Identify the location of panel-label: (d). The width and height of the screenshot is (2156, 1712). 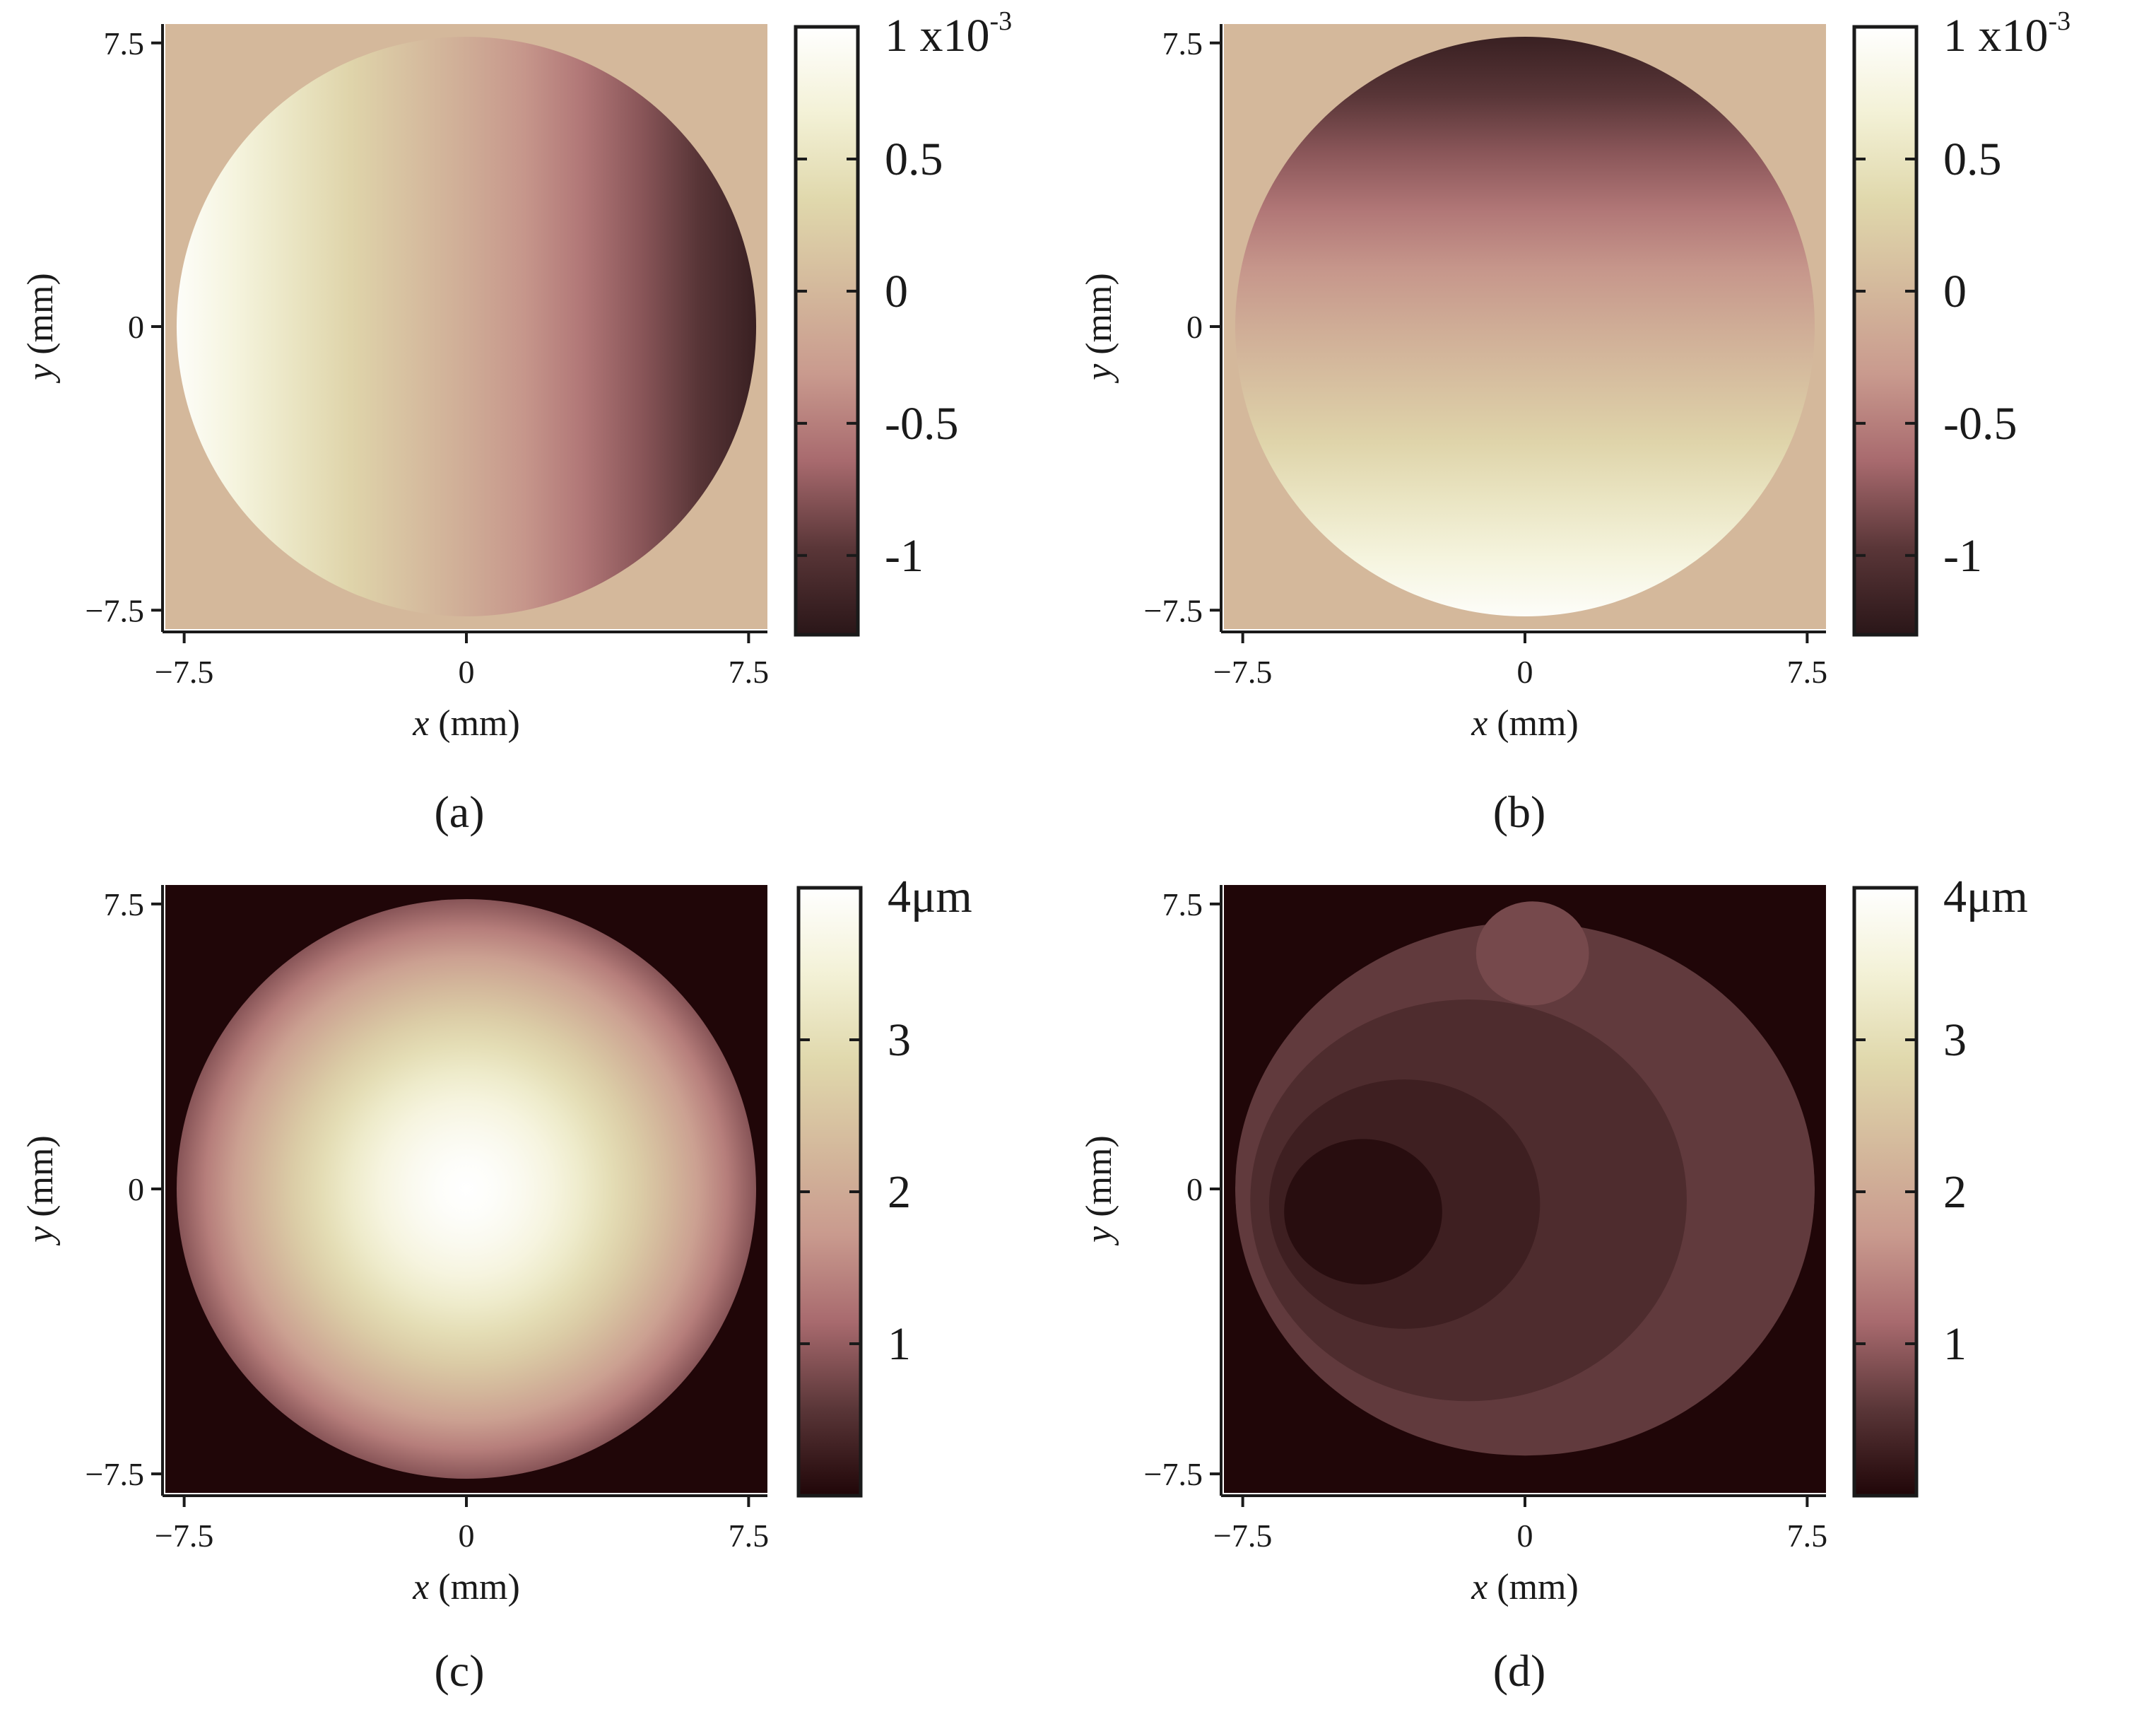
(1520, 1671).